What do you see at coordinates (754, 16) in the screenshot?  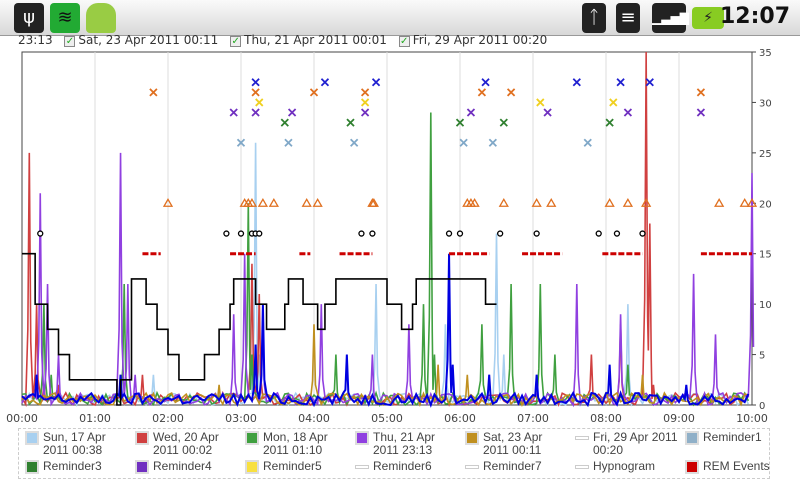 I see `clock: 12:07` at bounding box center [754, 16].